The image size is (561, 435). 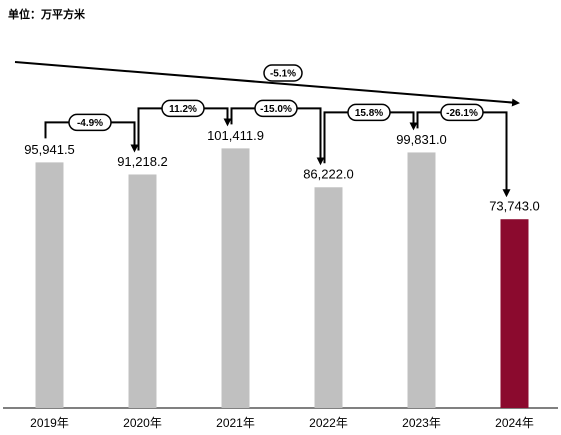 What do you see at coordinates (235, 135) in the screenshot?
I see `value-label: 101,411.9` at bounding box center [235, 135].